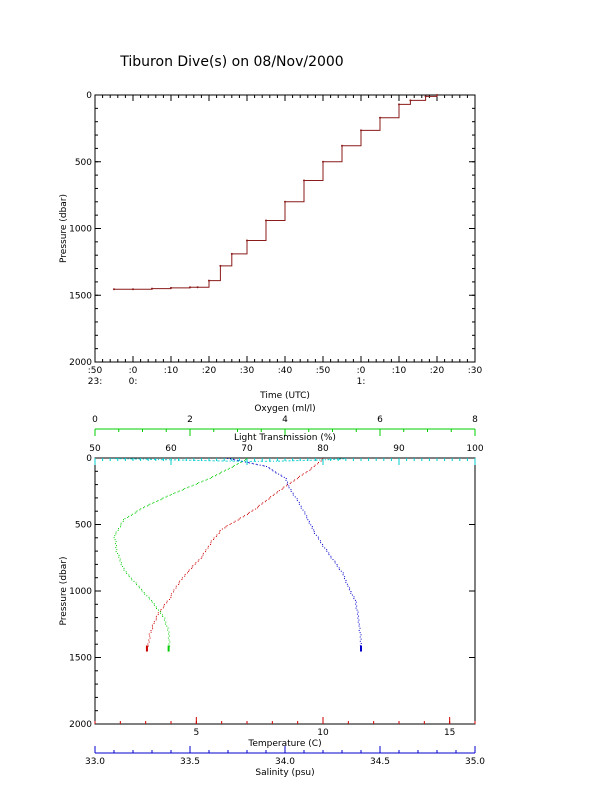 Image resolution: width=612 pixels, height=785 pixels. Describe the element at coordinates (95, 449) in the screenshot. I see `axis-tick-label: 50` at that location.